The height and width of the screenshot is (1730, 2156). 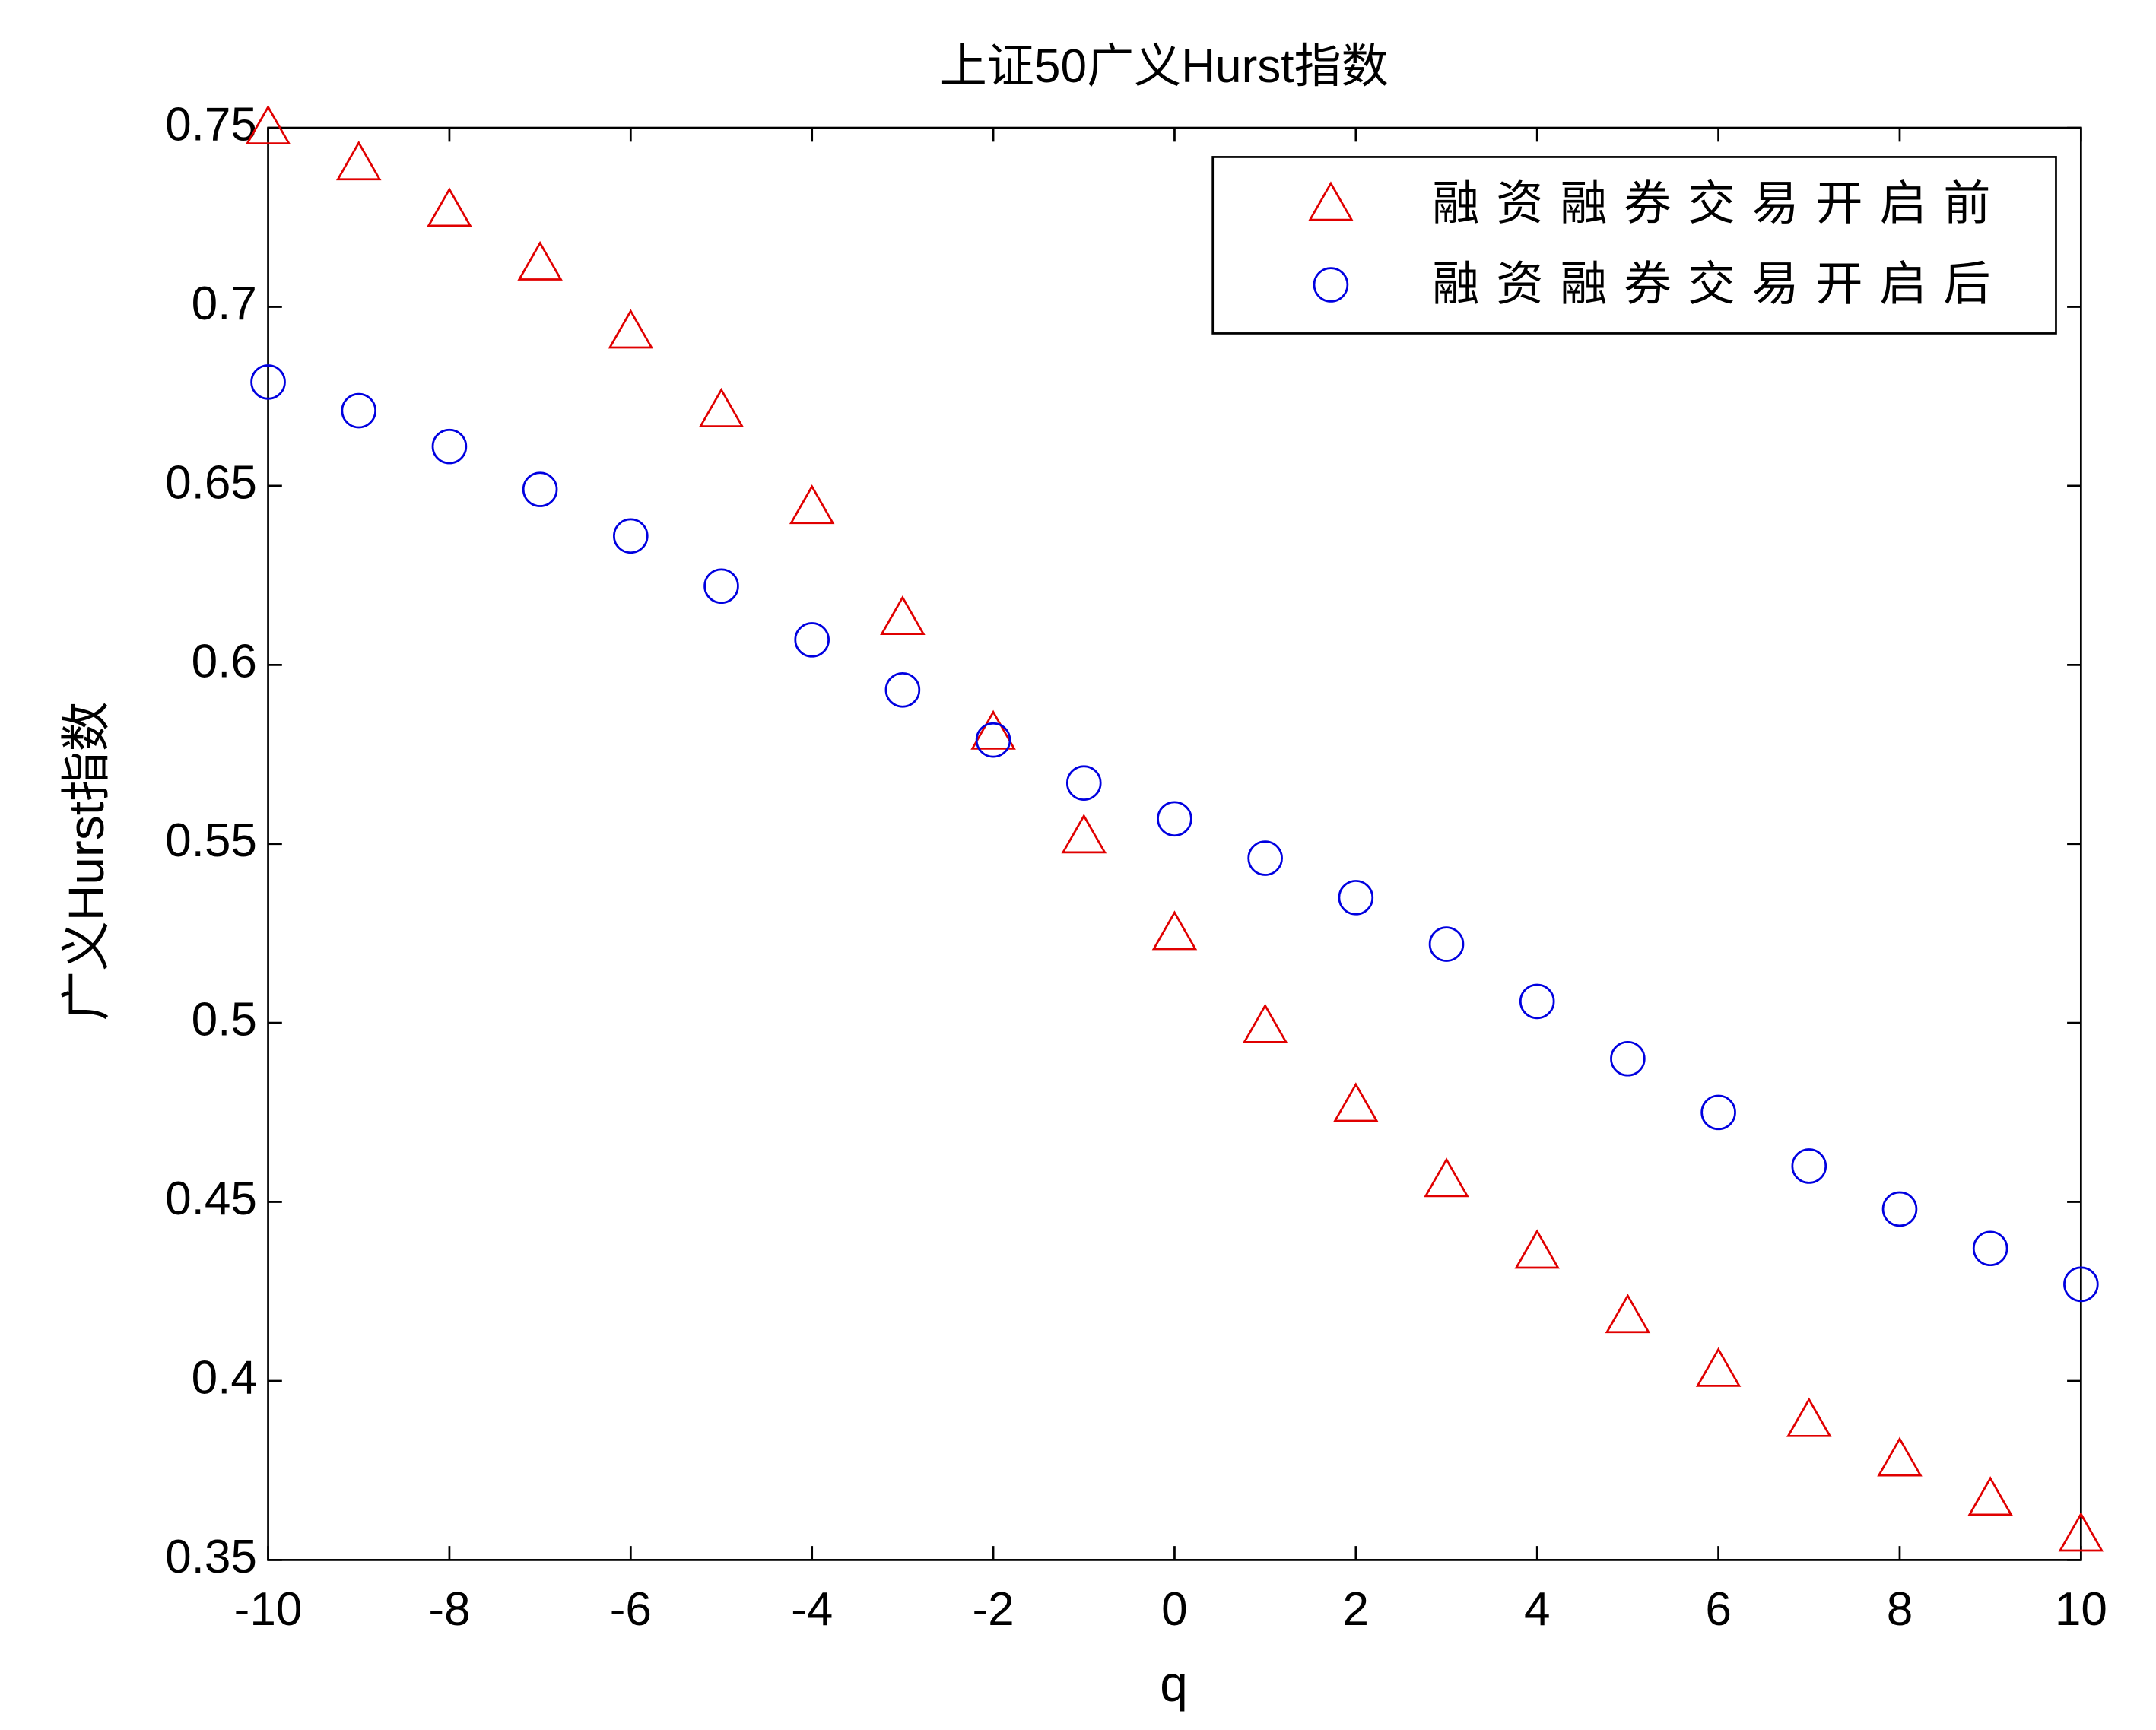 What do you see at coordinates (1718, 1609) in the screenshot?
I see `x-tick-label: 6` at bounding box center [1718, 1609].